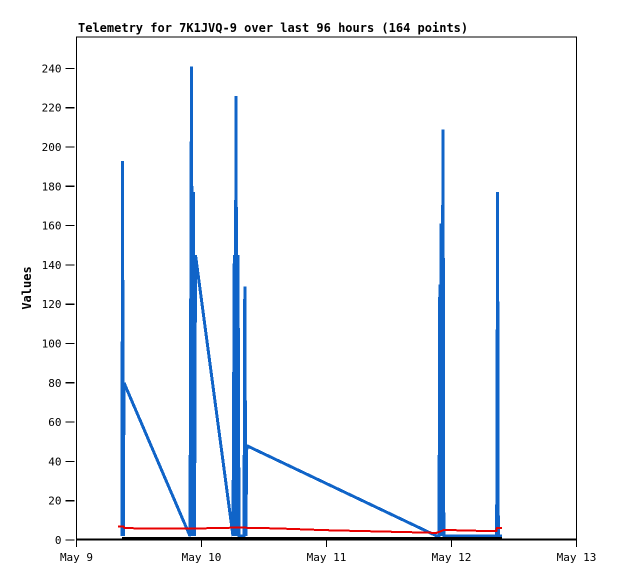 The image size is (618, 579). What do you see at coordinates (577, 557) in the screenshot?
I see `x-tick-label: May 13` at bounding box center [577, 557].